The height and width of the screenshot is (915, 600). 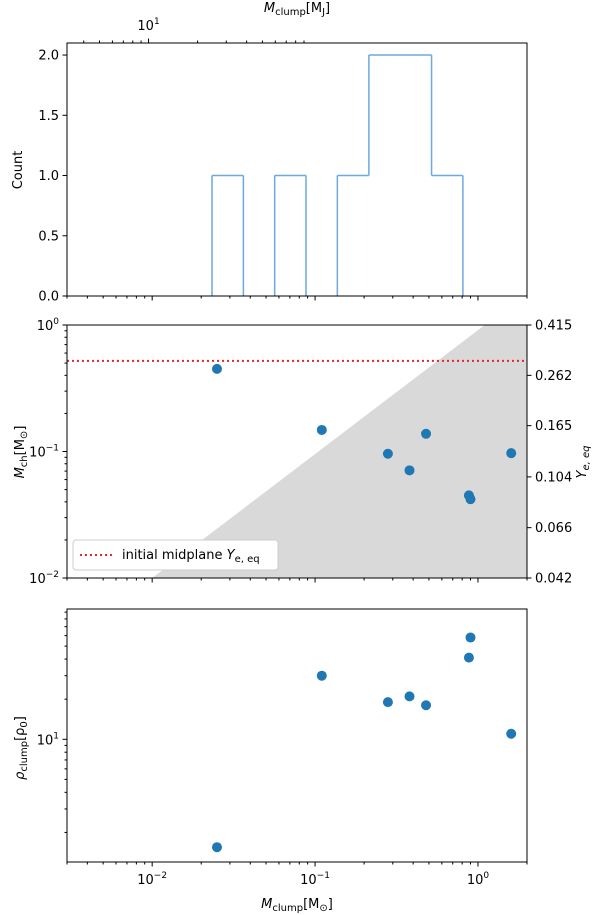 What do you see at coordinates (266, 904) in the screenshot?
I see `rho-xlabel-main: M` at bounding box center [266, 904].